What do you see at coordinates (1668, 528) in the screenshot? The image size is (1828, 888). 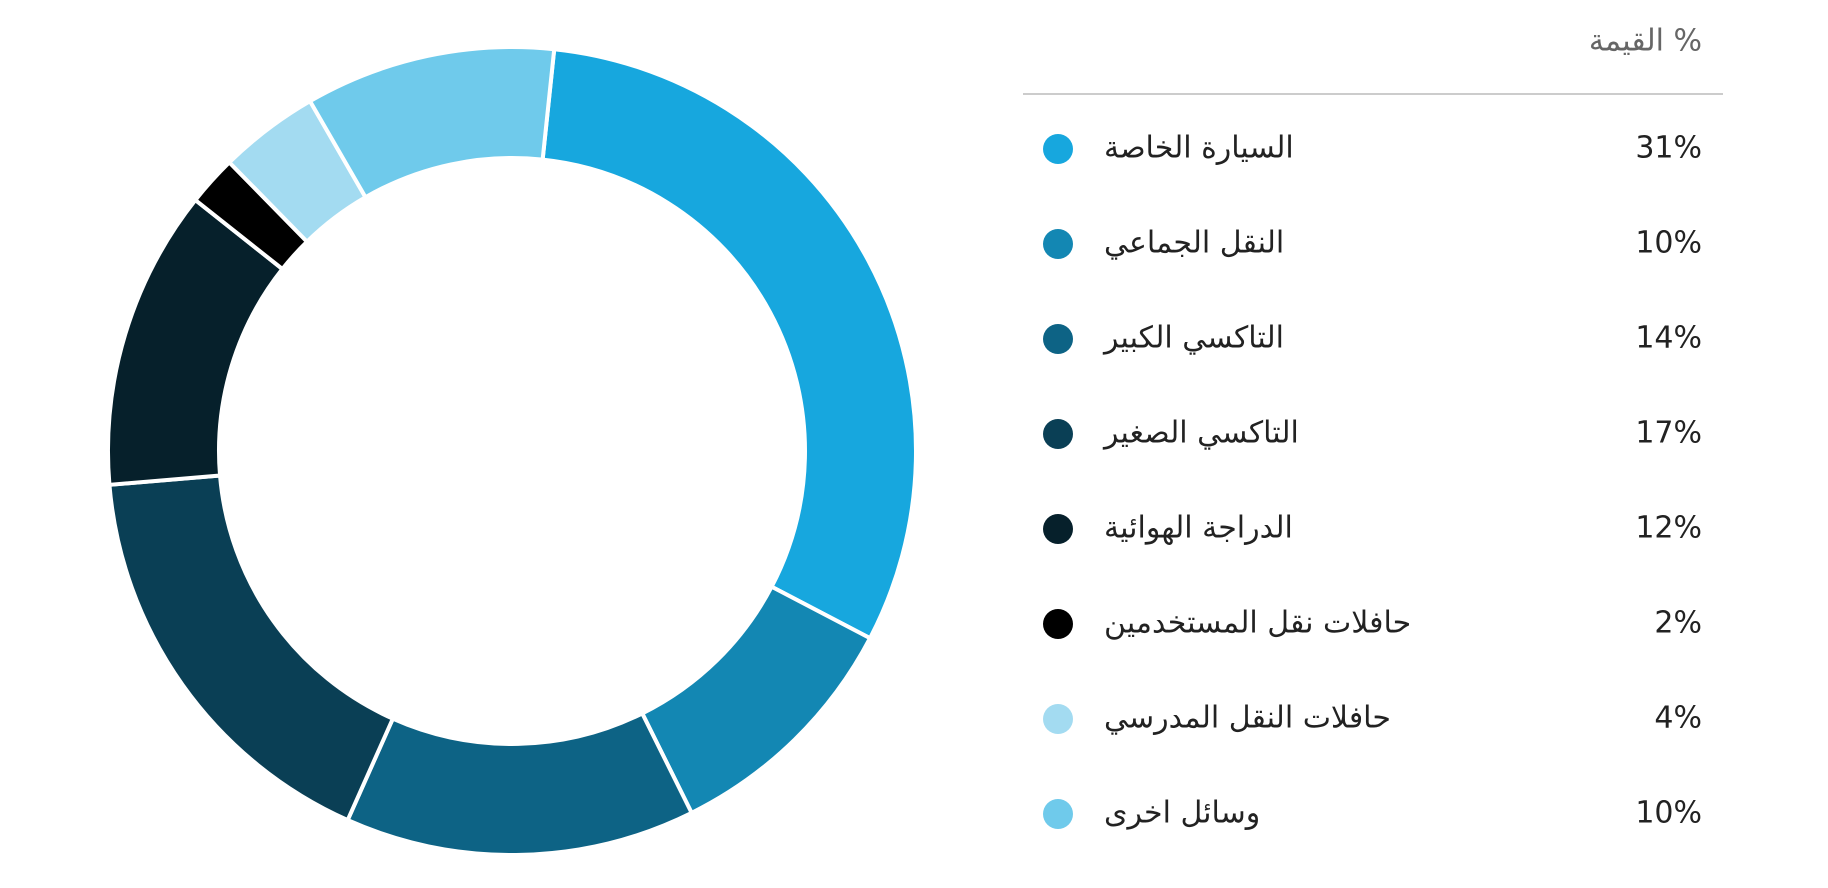 I see `value-label: 12%` at bounding box center [1668, 528].